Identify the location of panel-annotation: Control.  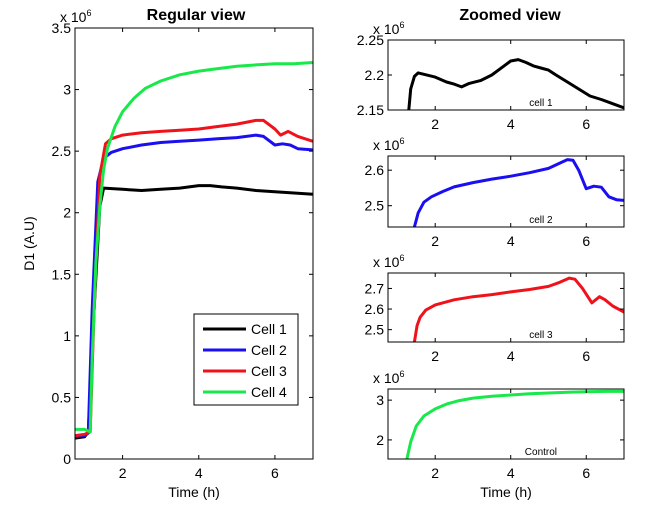
(541, 452).